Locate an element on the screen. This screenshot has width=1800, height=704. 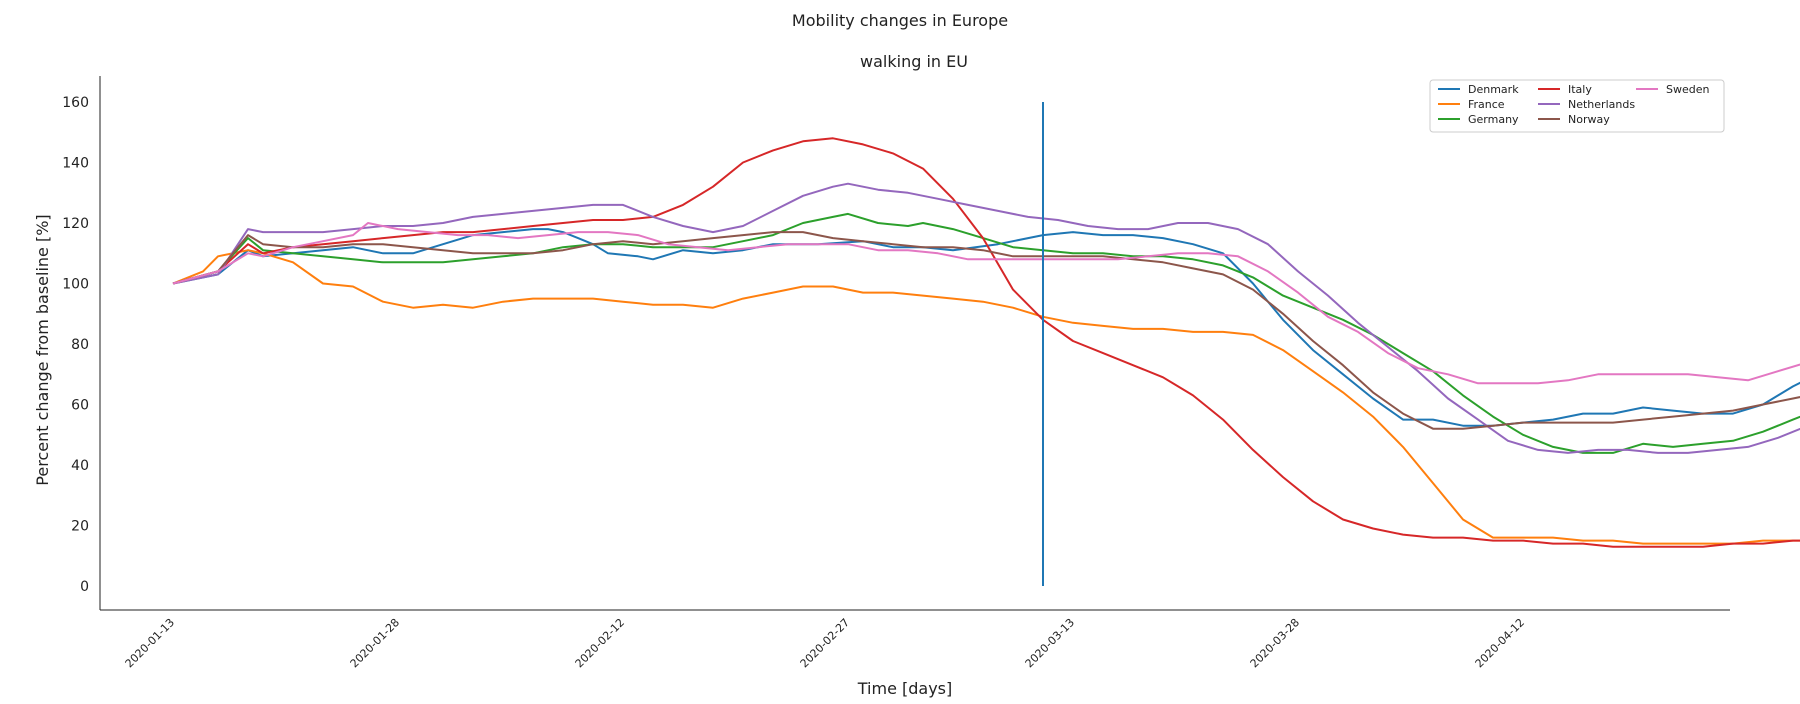
x-tick-label: 2020-03-13 is located at coordinates (1050, 643).